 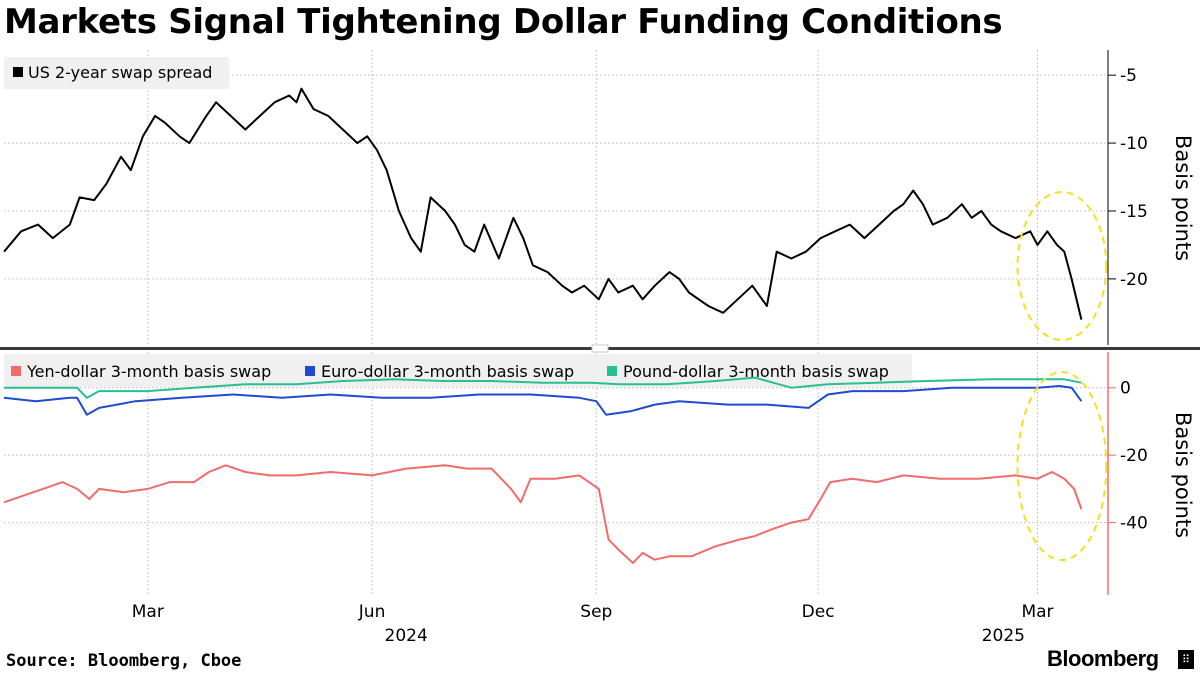 What do you see at coordinates (1186, 659) in the screenshot?
I see `bloomberg-terminal-icon: ⠿` at bounding box center [1186, 659].